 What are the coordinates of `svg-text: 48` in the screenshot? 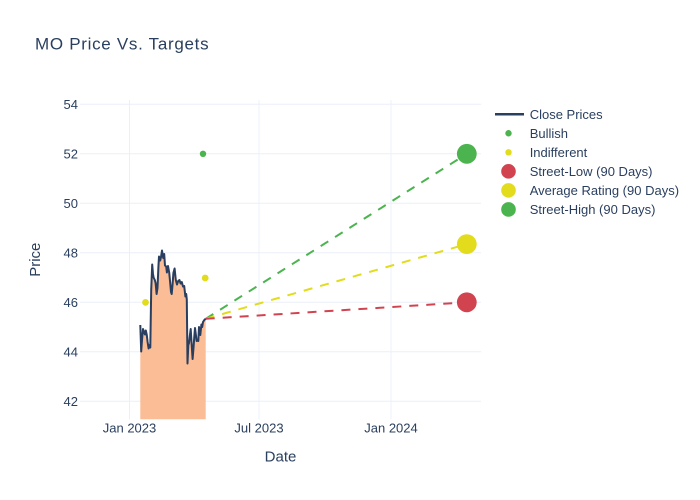 It's located at (71, 252).